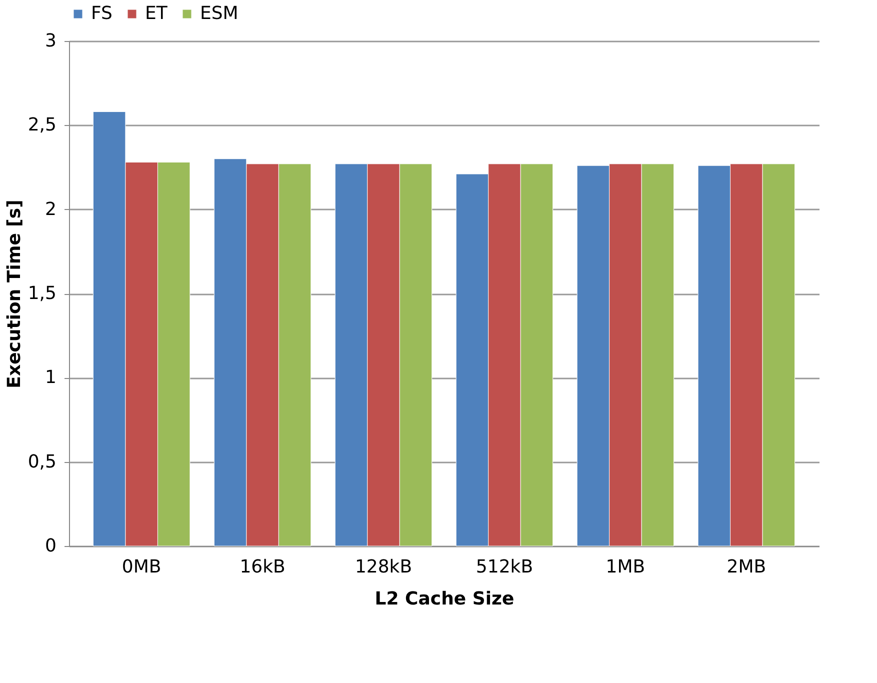 This screenshot has width=877, height=683. Describe the element at coordinates (50, 377) in the screenshot. I see `y-tick-label: 1` at that location.